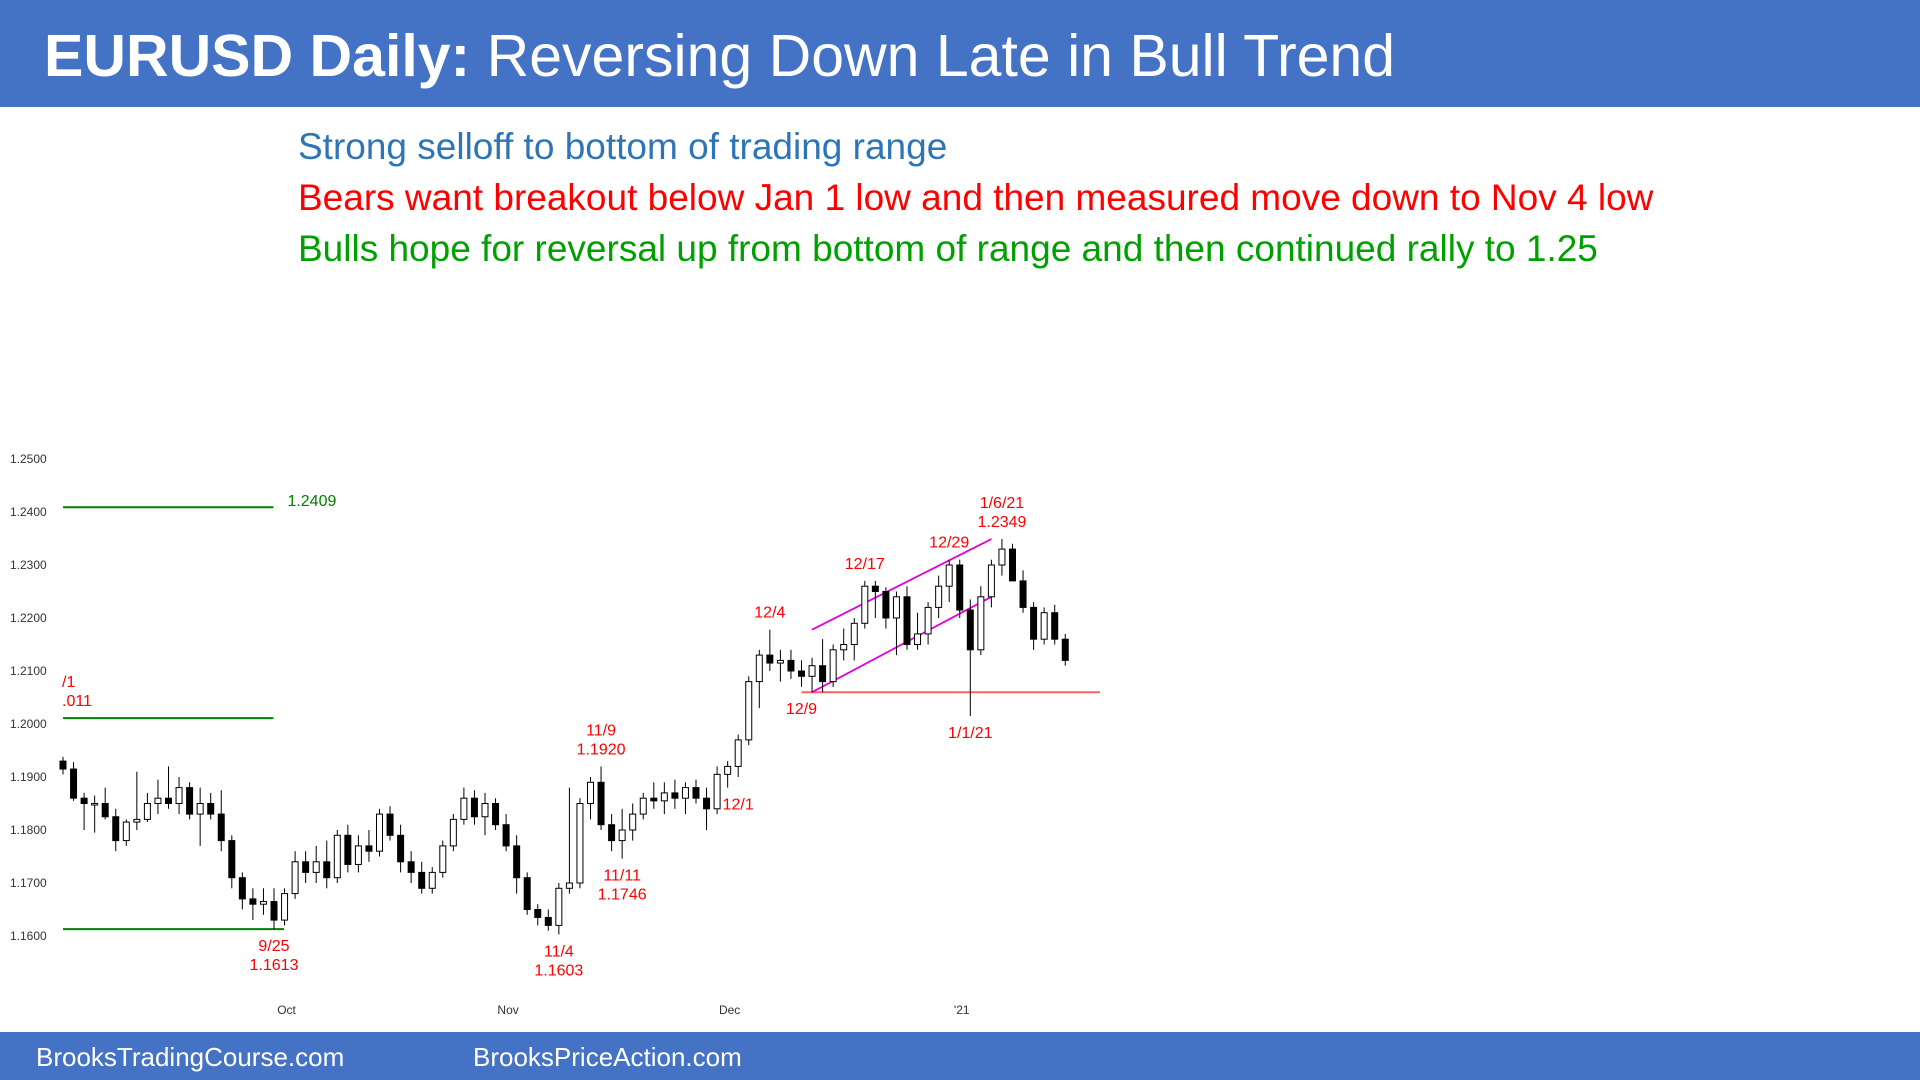  Describe the element at coordinates (273, 946) in the screenshot. I see `chart-annotation: 9/25` at that location.